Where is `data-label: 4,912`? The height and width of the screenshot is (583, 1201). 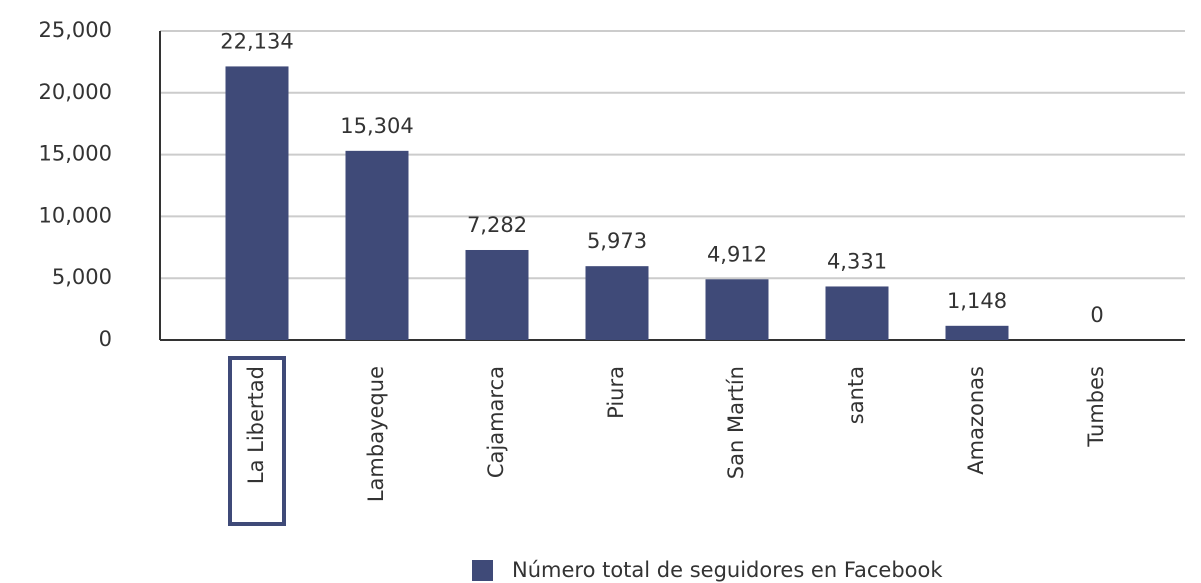 data-label: 4,912 is located at coordinates (737, 254).